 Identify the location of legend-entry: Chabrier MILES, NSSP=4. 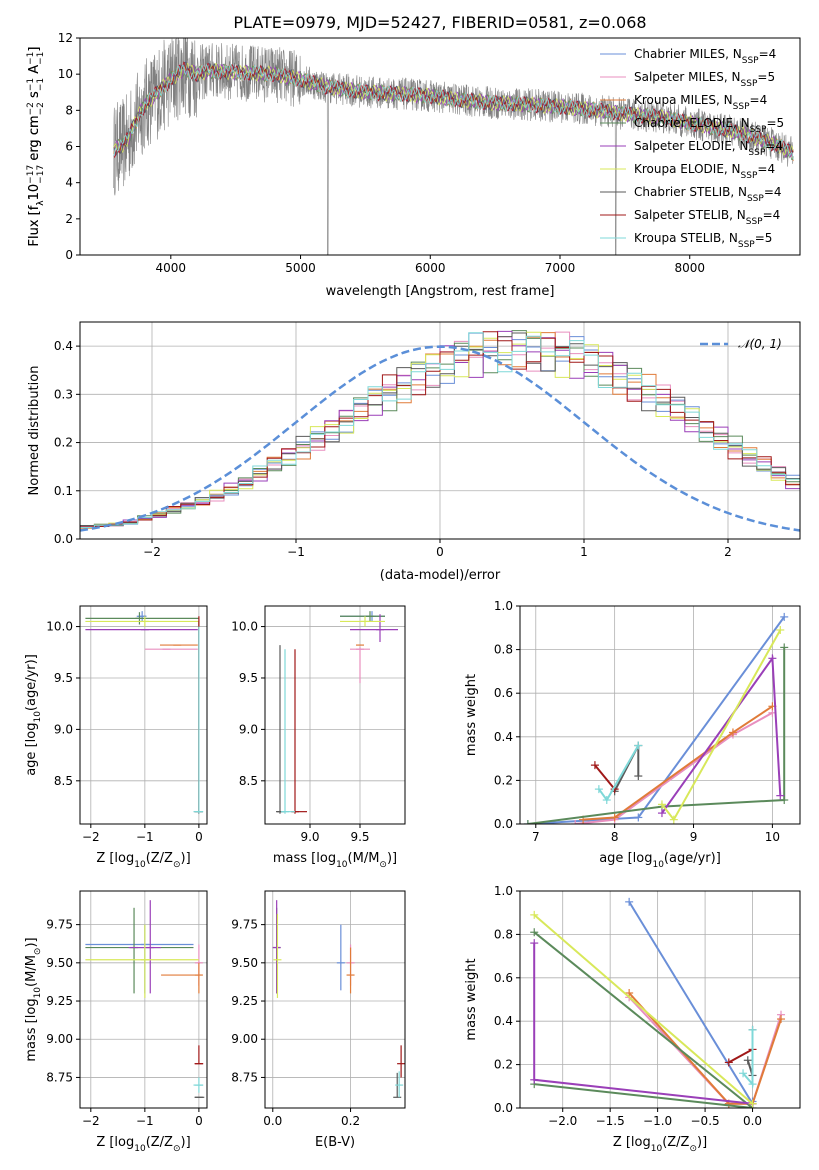
(705, 56).